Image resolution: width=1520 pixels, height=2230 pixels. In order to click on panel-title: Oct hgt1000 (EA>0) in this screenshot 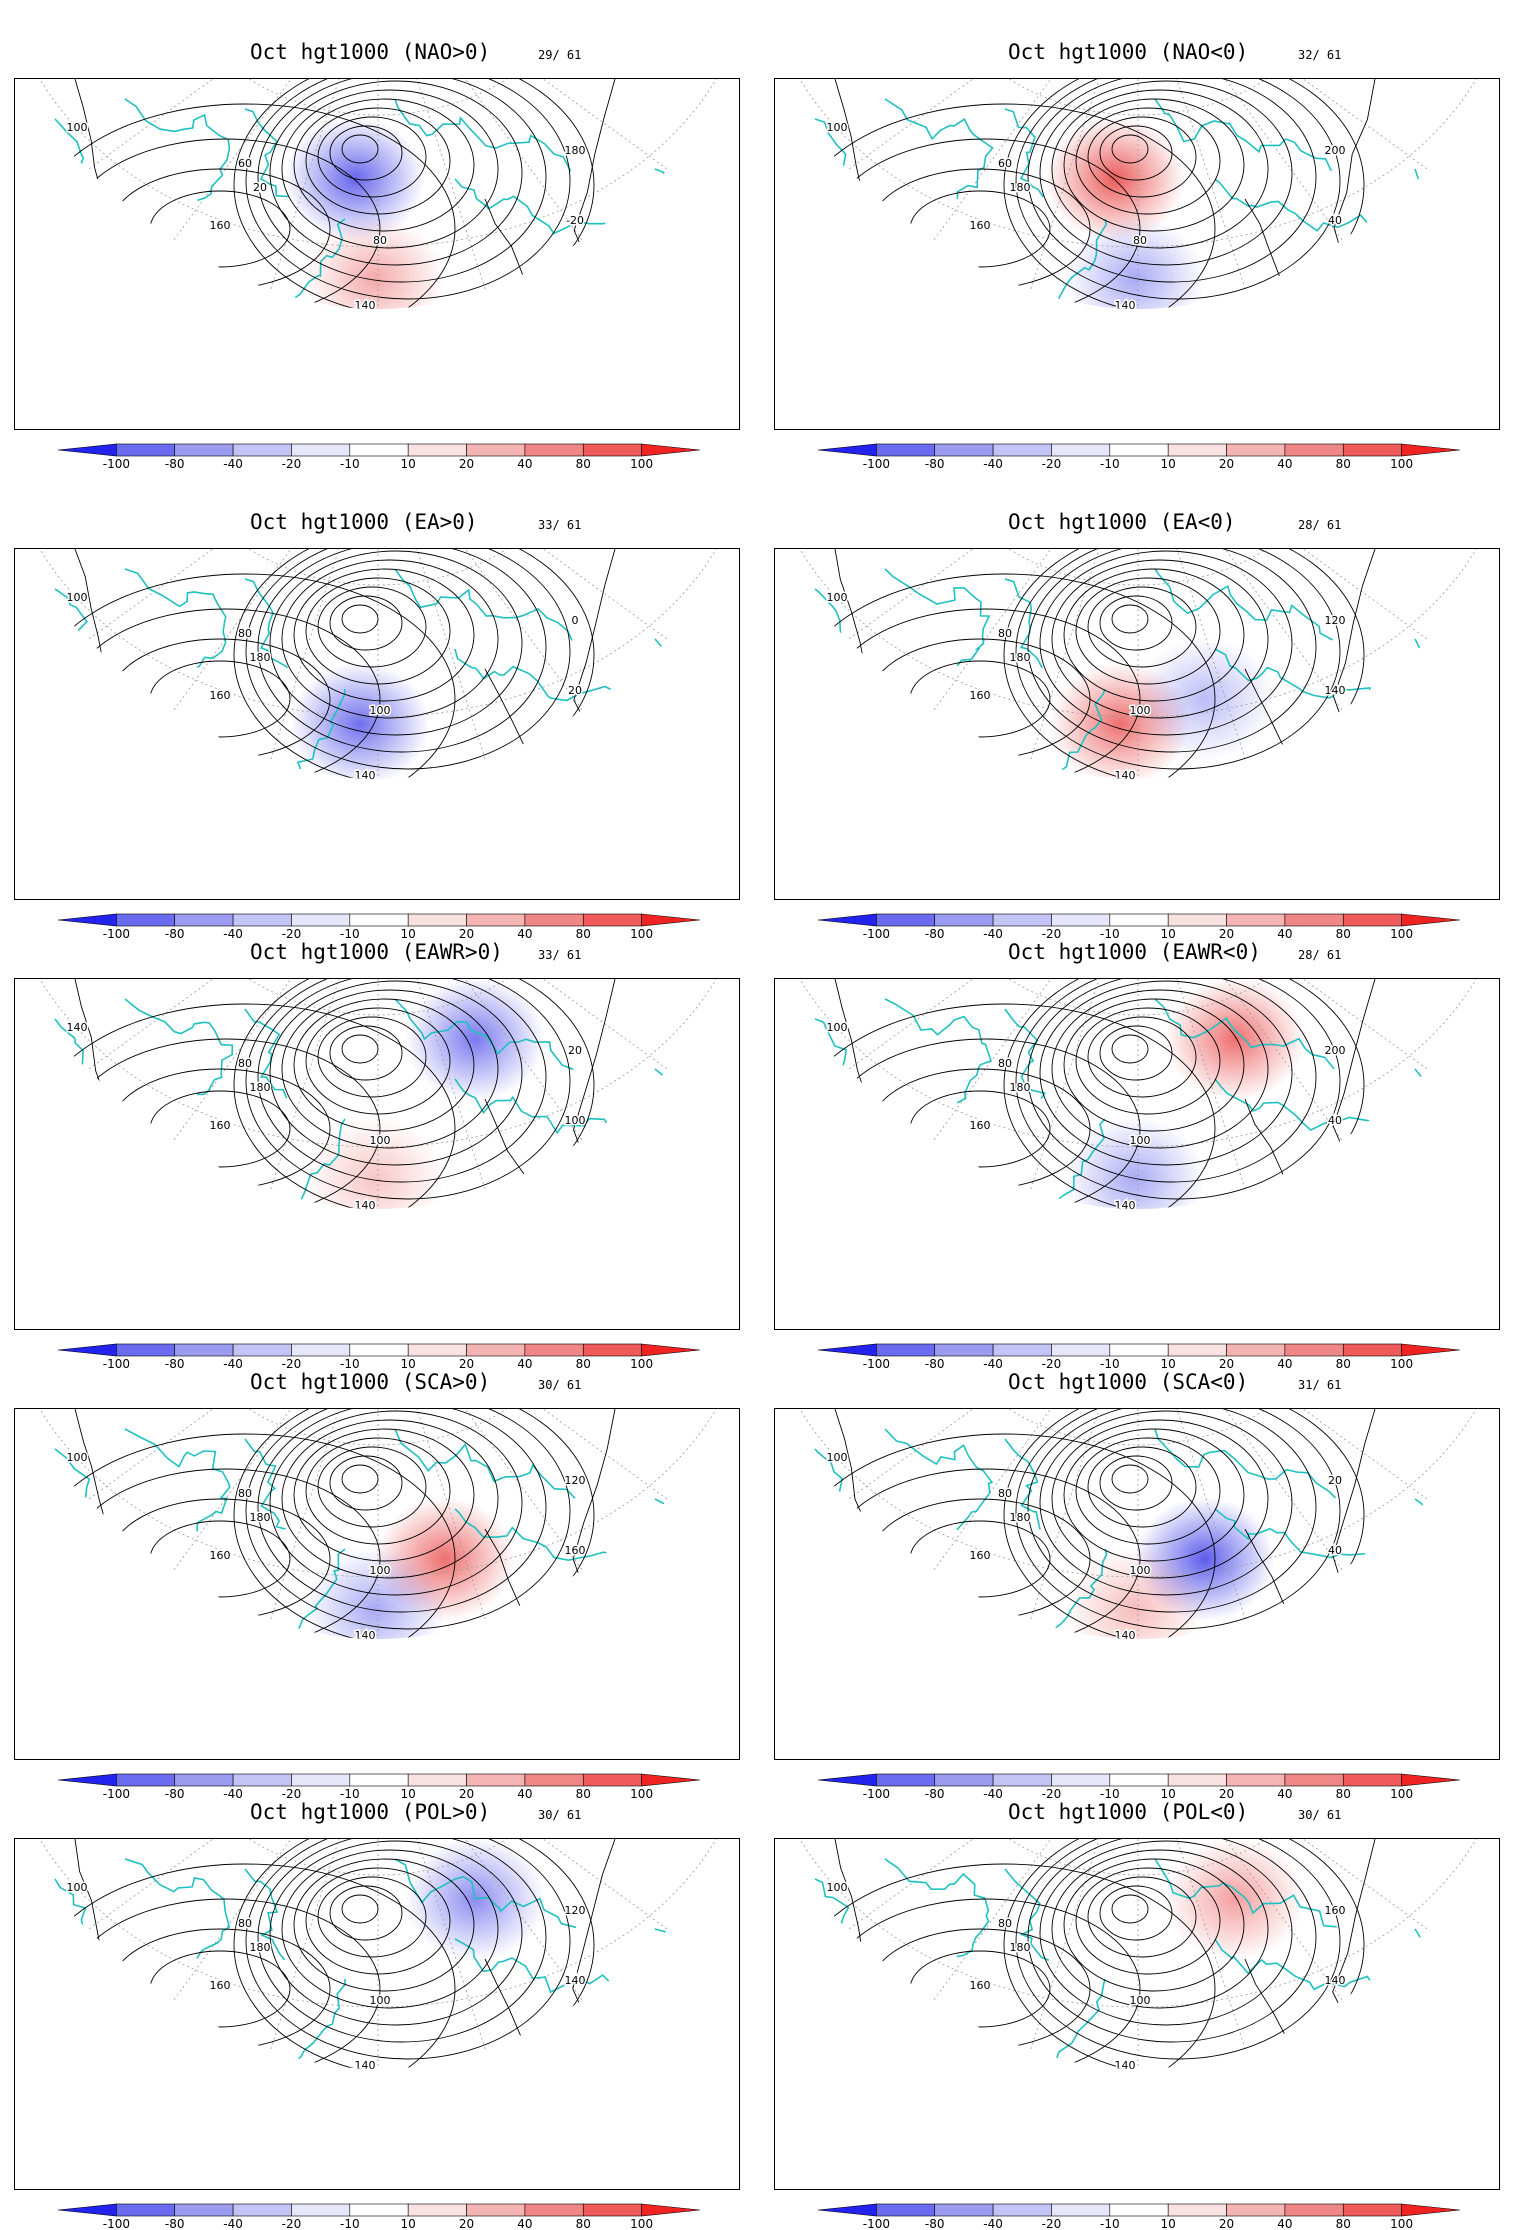, I will do `click(364, 522)`.